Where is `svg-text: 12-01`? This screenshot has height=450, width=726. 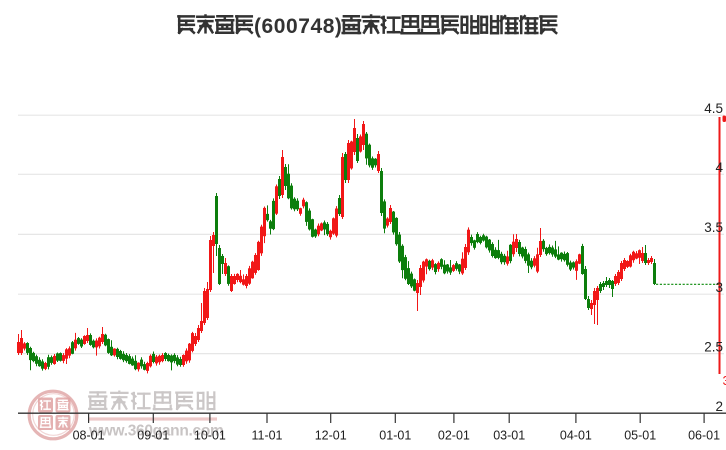 svg-text: 12-01 is located at coordinates (331, 436).